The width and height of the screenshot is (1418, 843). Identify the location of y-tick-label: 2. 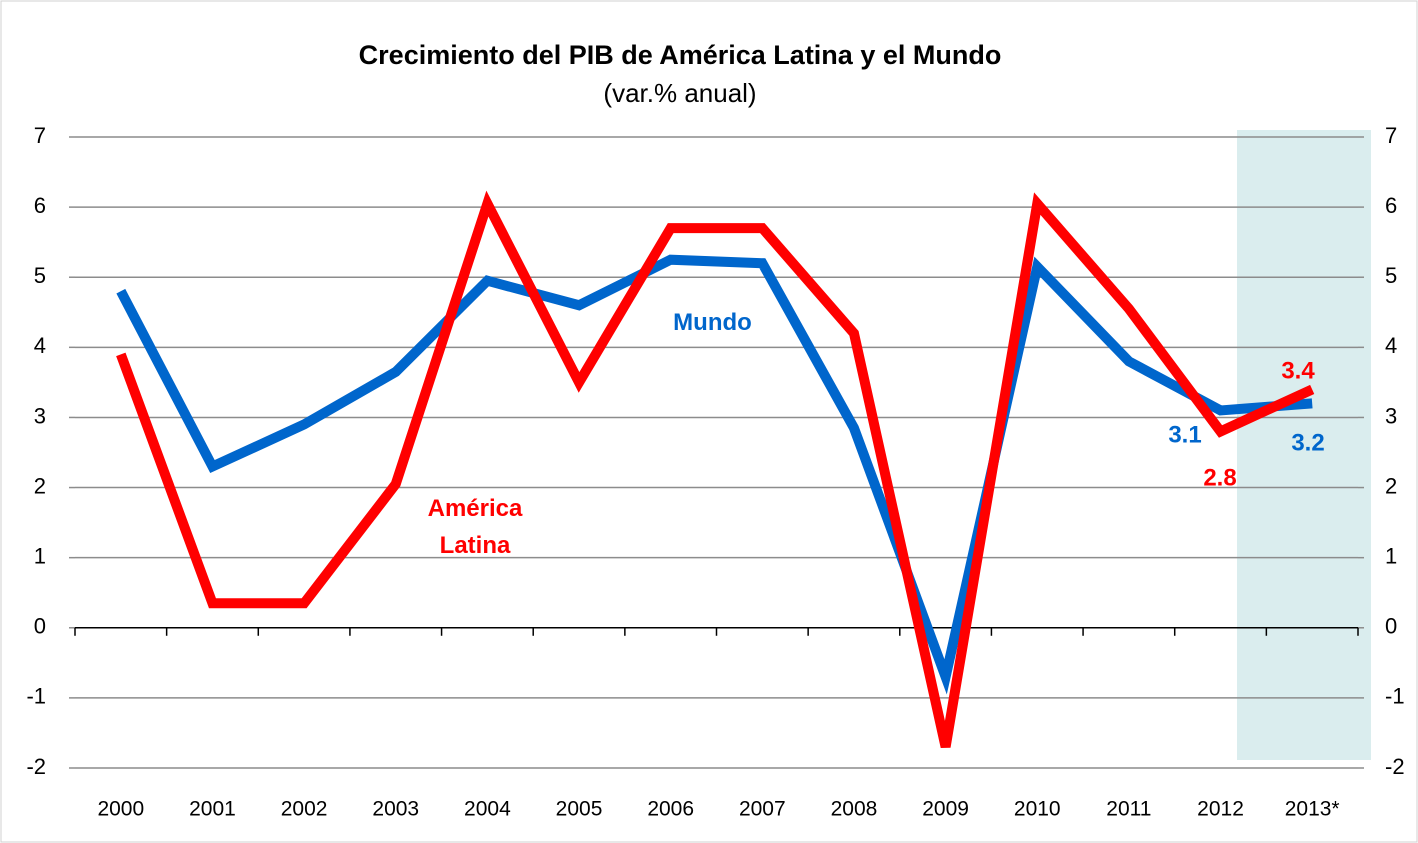
(40, 485).